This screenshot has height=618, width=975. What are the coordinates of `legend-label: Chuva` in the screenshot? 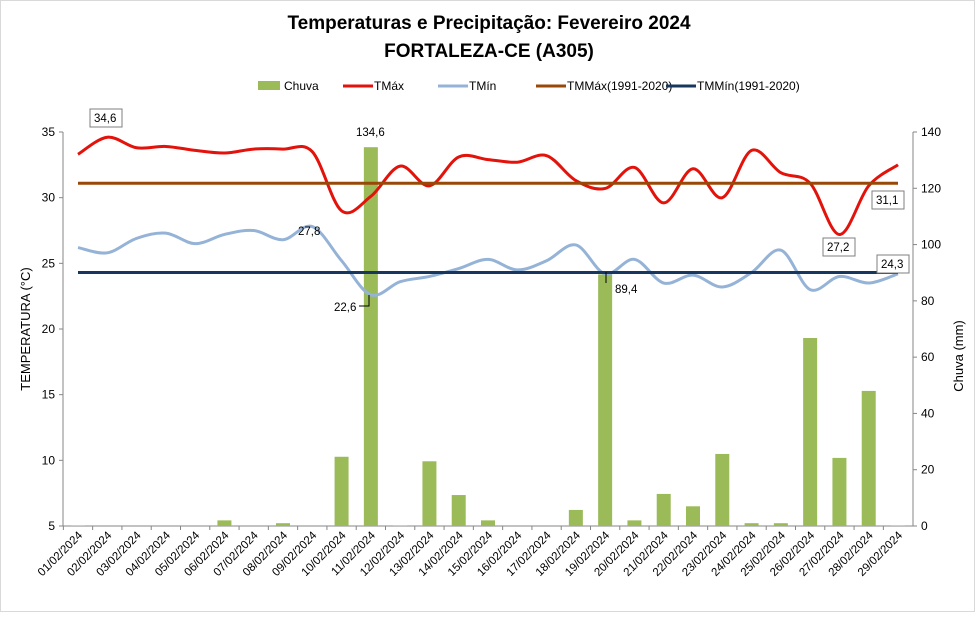 It's located at (301, 86).